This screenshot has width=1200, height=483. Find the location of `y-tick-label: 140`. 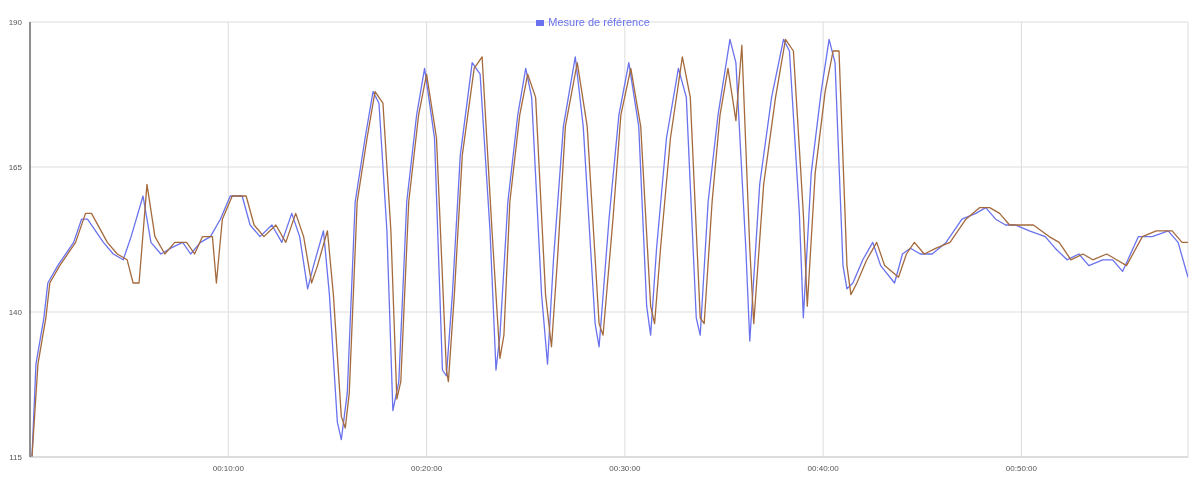

y-tick-label: 140 is located at coordinates (15, 312).